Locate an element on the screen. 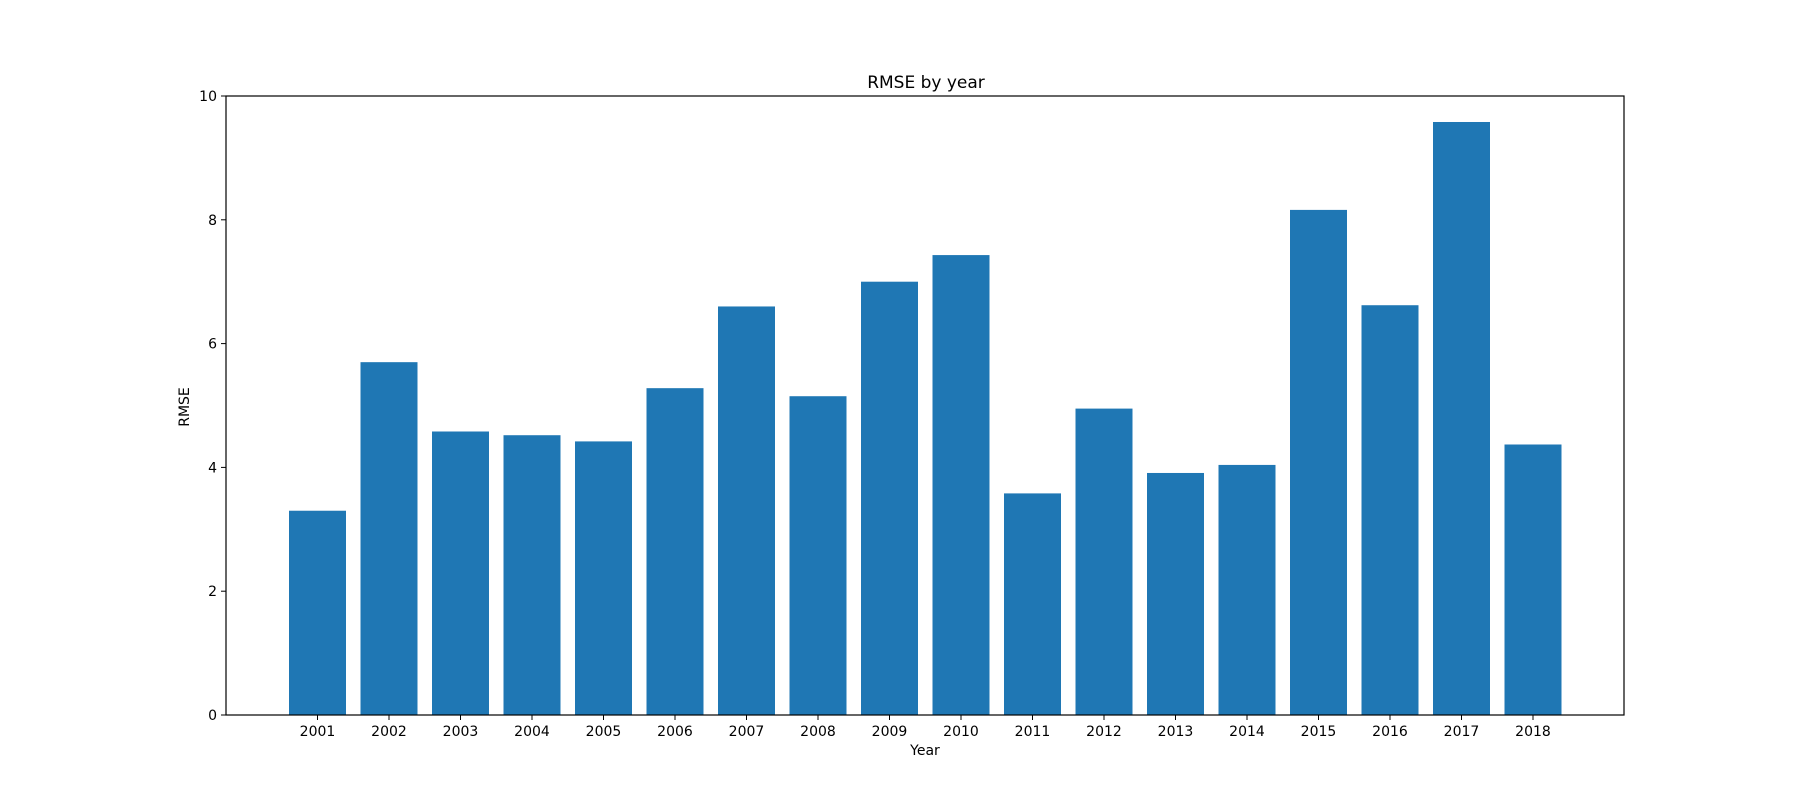  bar-2017 is located at coordinates (1461, 418).